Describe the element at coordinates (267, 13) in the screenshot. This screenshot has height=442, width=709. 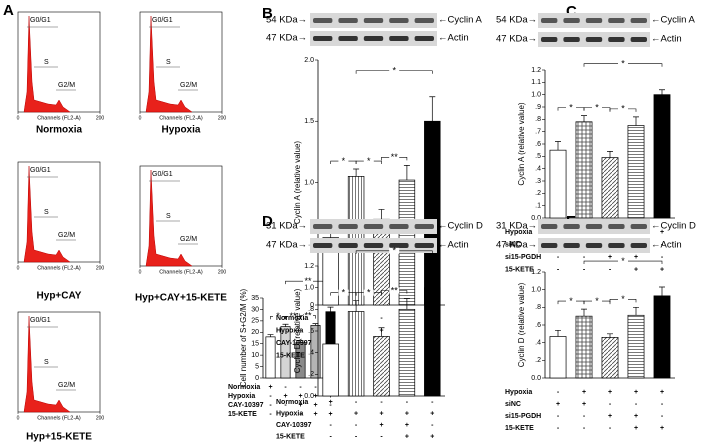
I see `panel-letter: B` at that location.